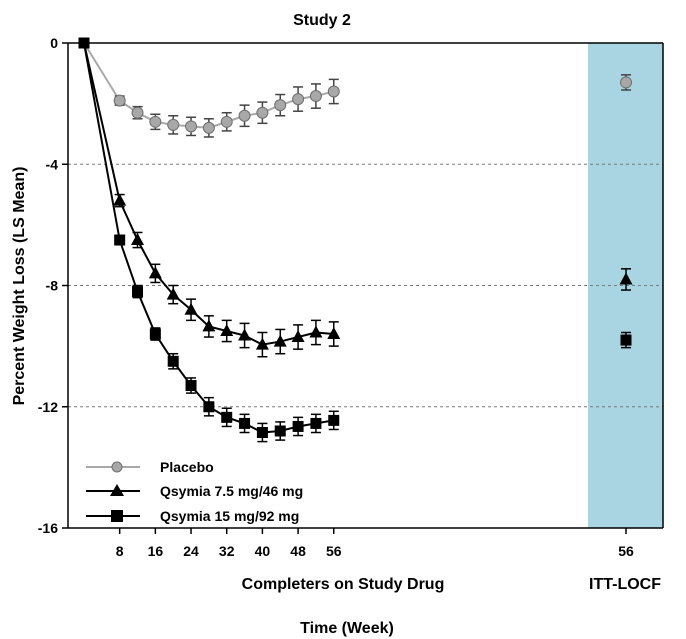  What do you see at coordinates (227, 551) in the screenshot?
I see `x-tick-label: 32` at bounding box center [227, 551].